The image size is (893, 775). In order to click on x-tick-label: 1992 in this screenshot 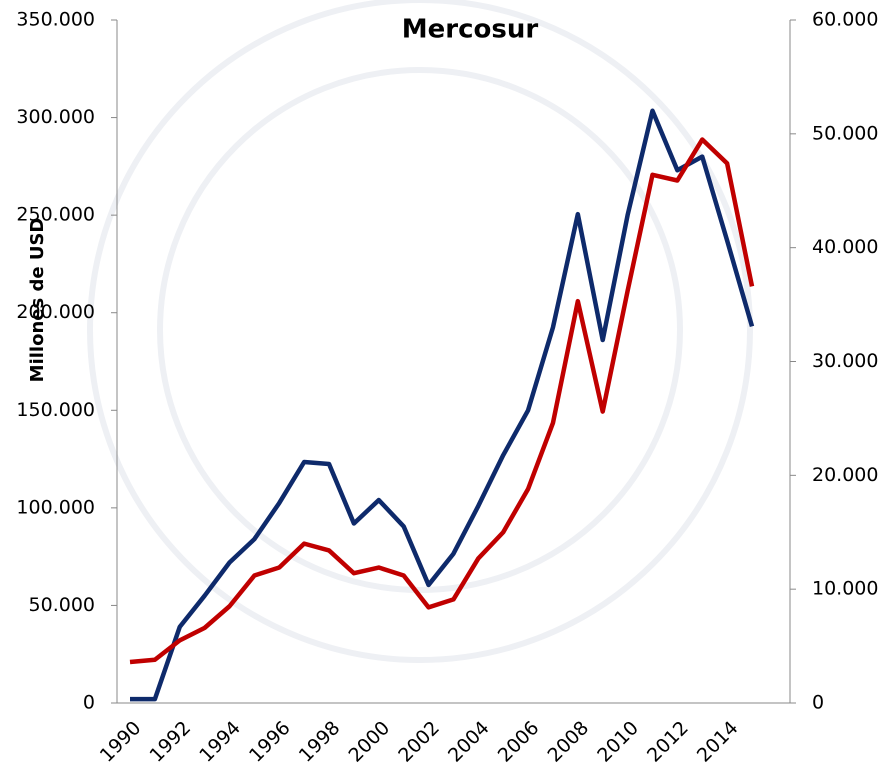, I will do `click(170, 742)`.